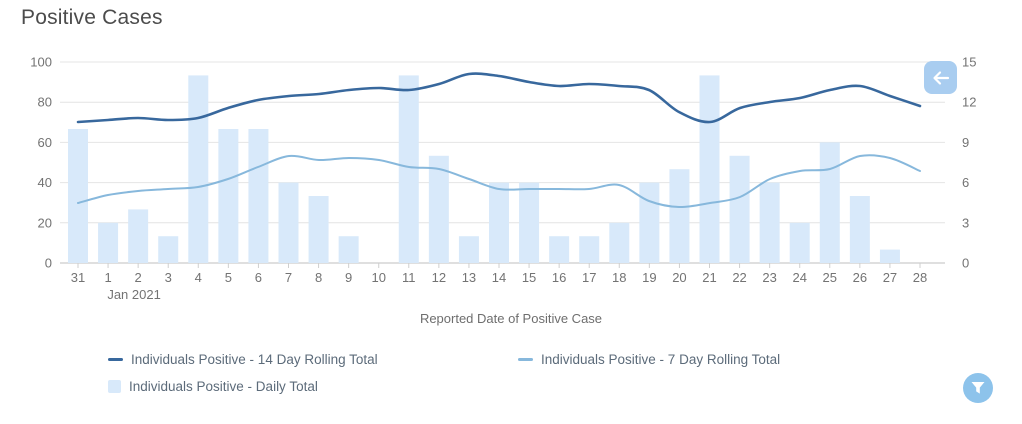 The image size is (1022, 424). I want to click on y-tick-label-right: 12, so click(969, 102).